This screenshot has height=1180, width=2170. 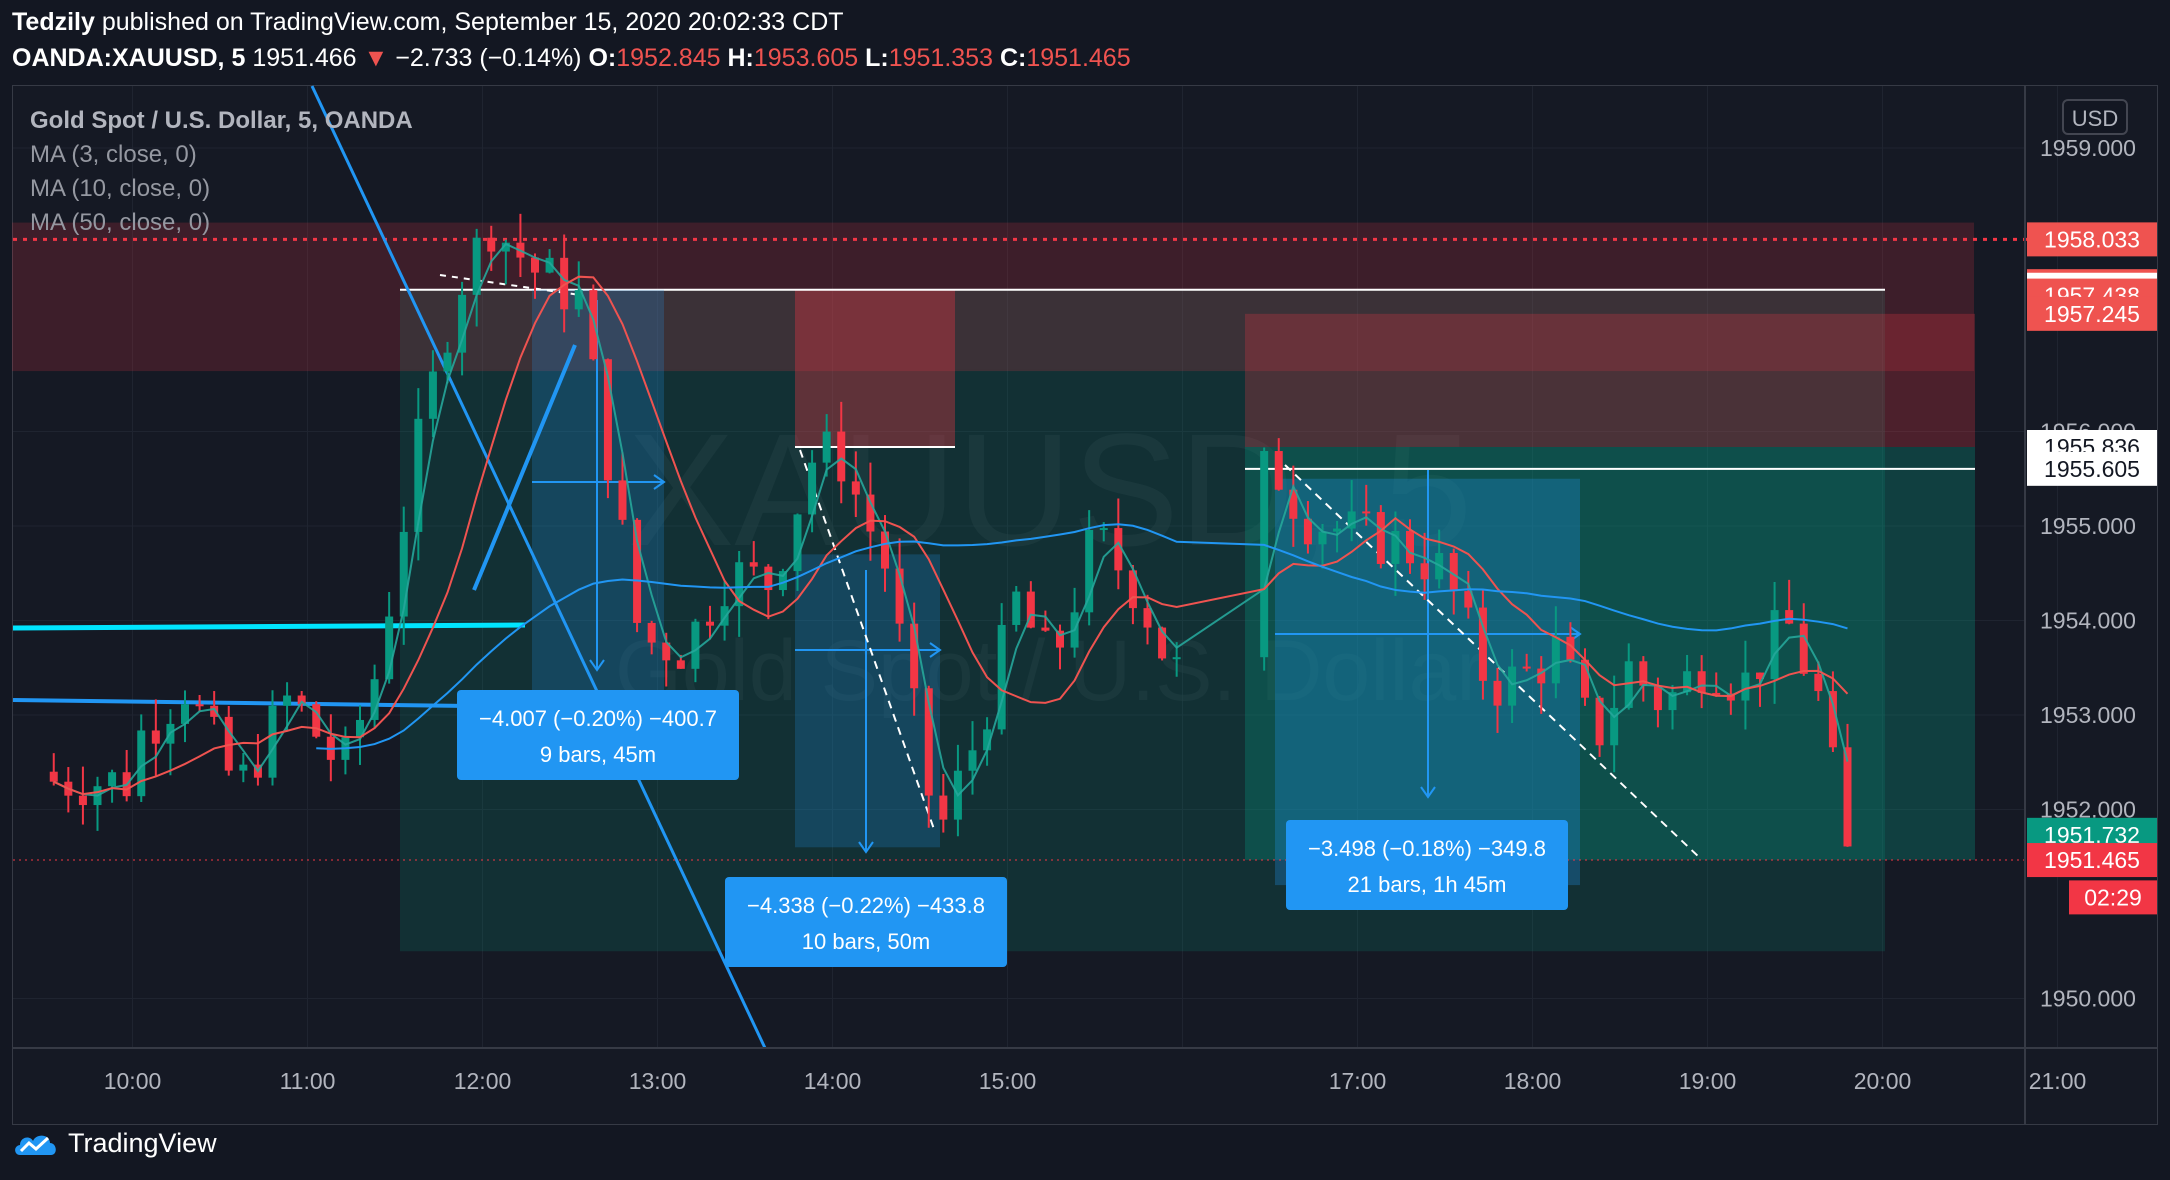 I want to click on time-axis-label: 20:00, so click(x=1883, y=1081).